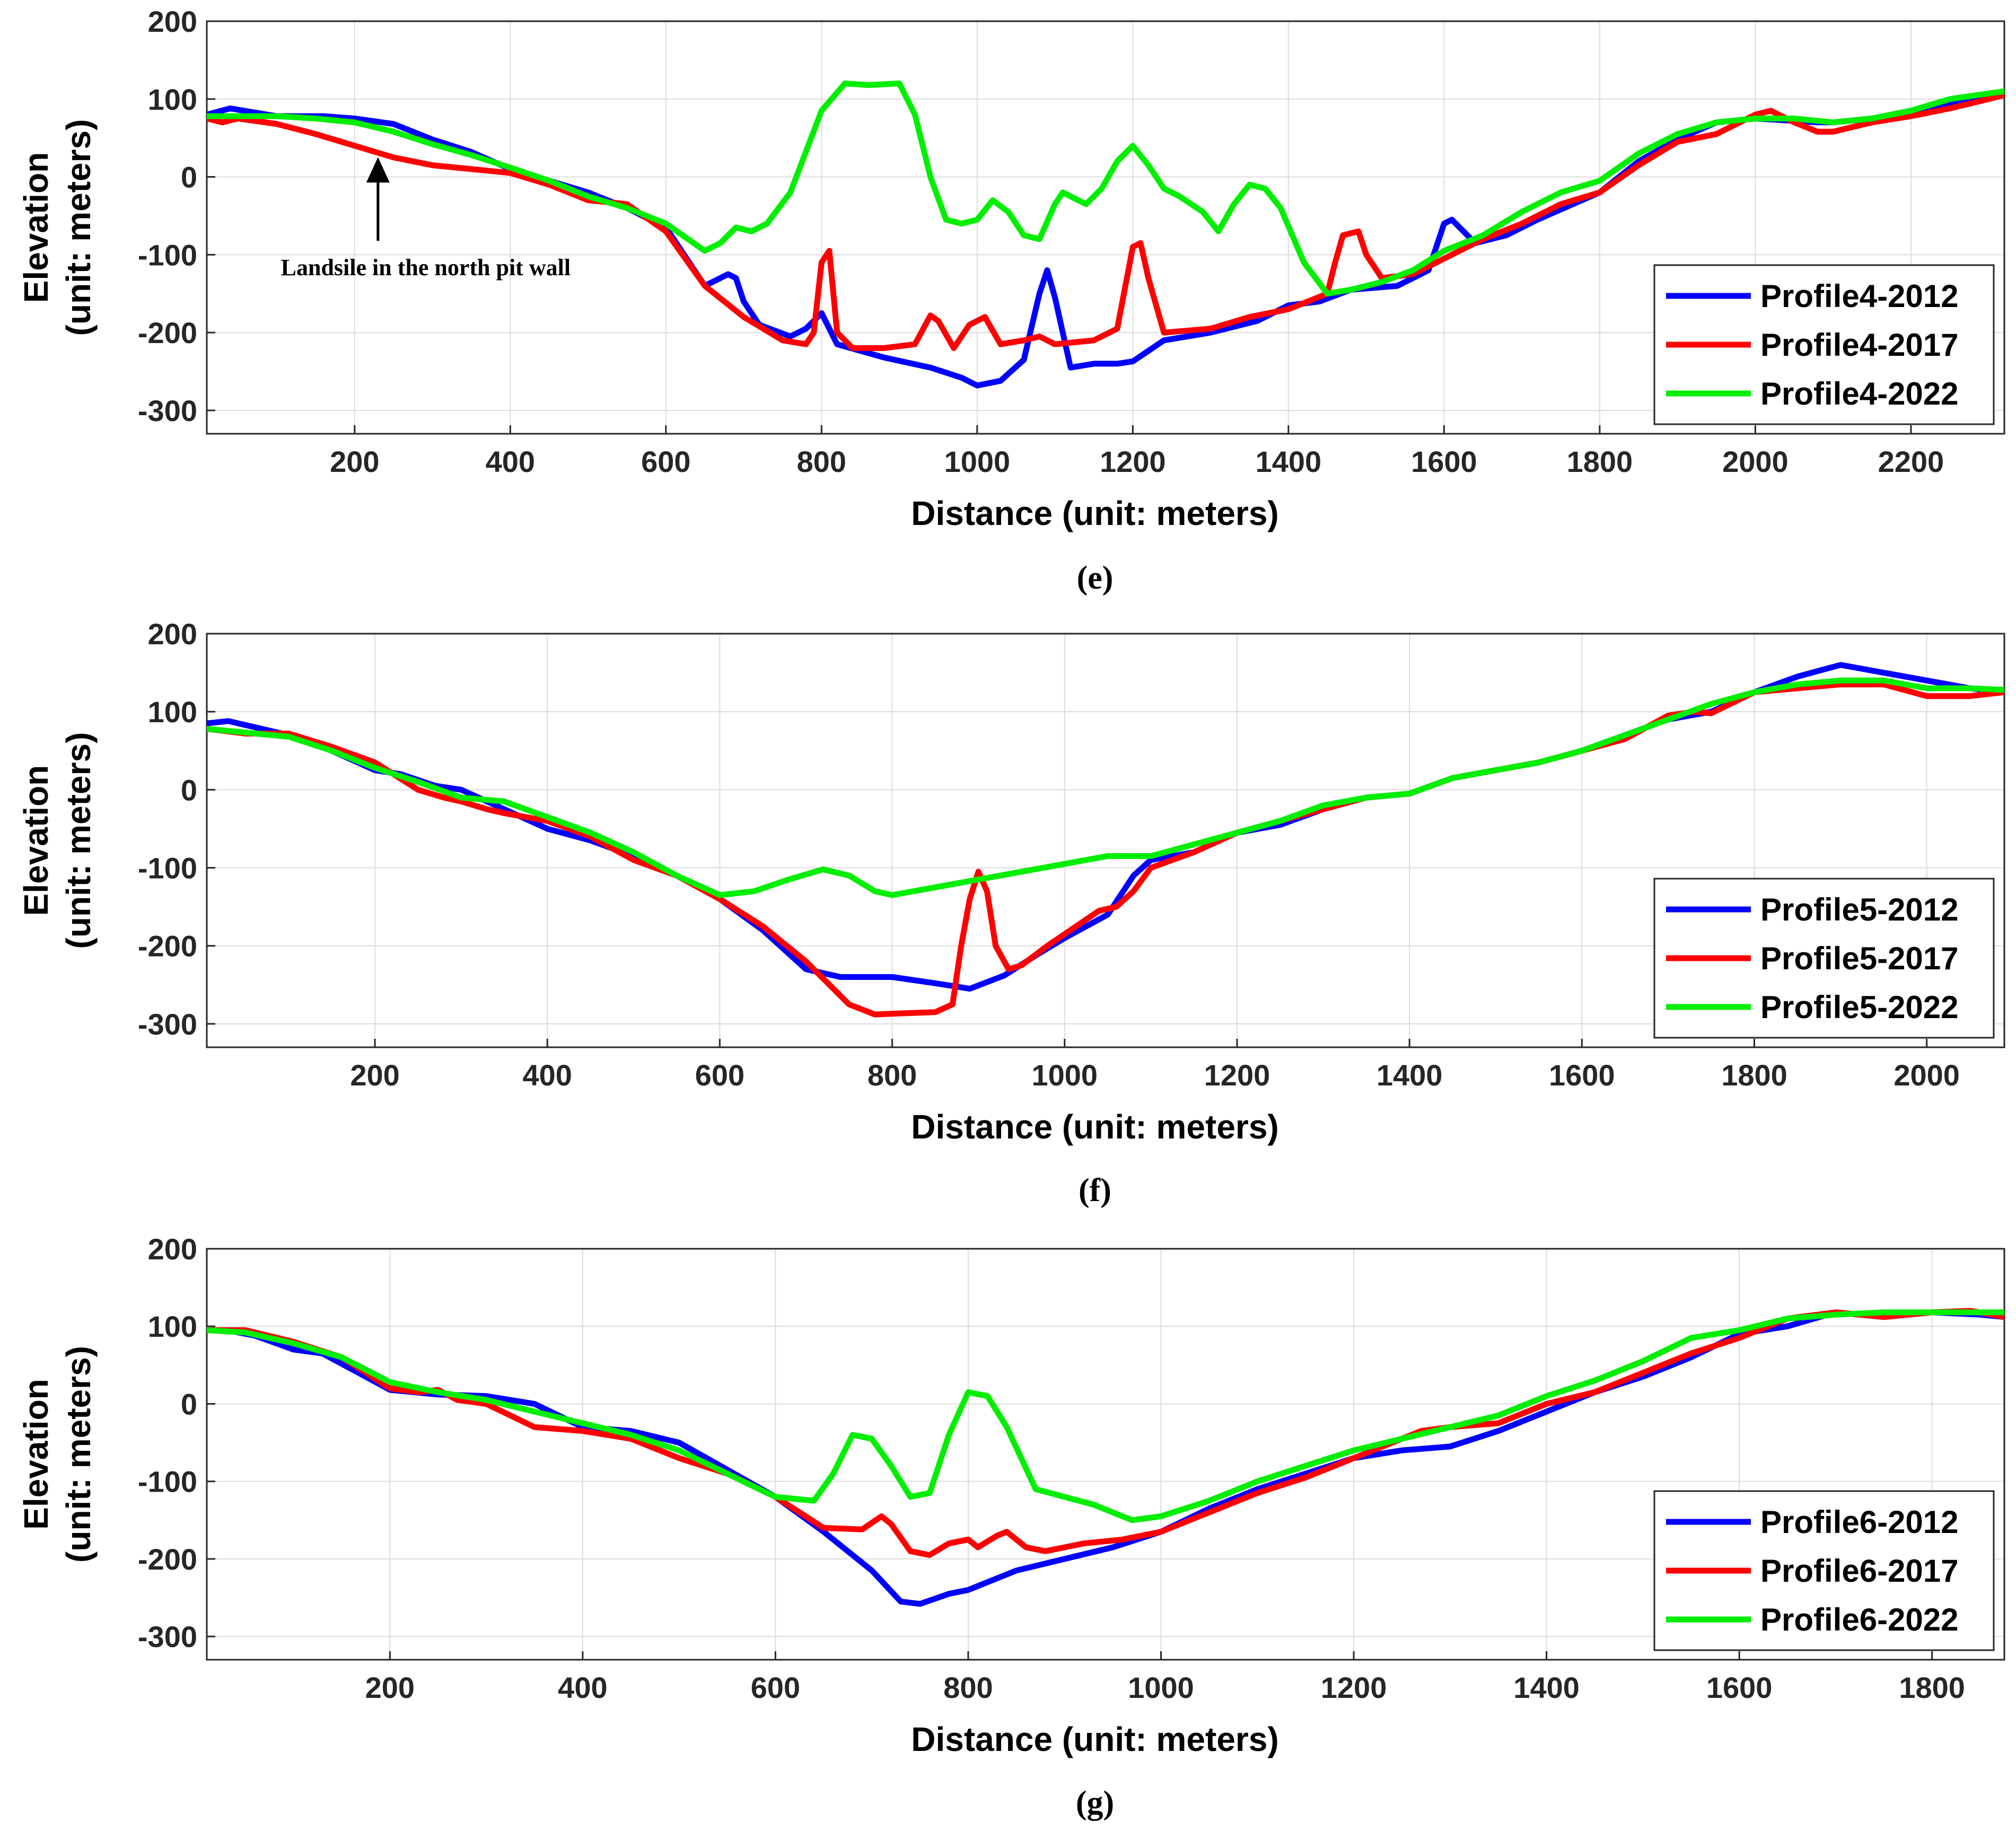 The height and width of the screenshot is (1831, 2016). I want to click on series-line-profile4-2012, so click(1105, 240).